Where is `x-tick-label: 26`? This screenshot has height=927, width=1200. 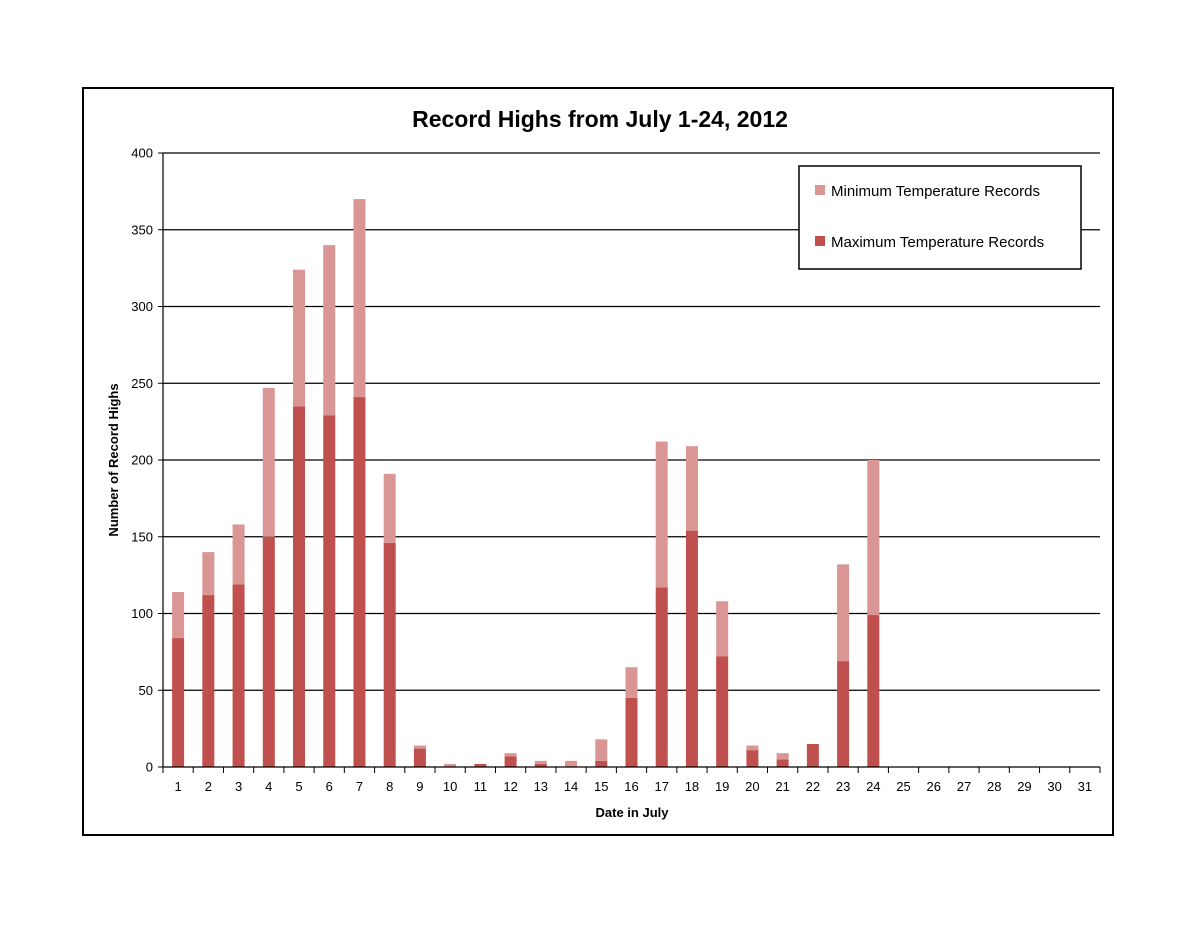 x-tick-label: 26 is located at coordinates (934, 786).